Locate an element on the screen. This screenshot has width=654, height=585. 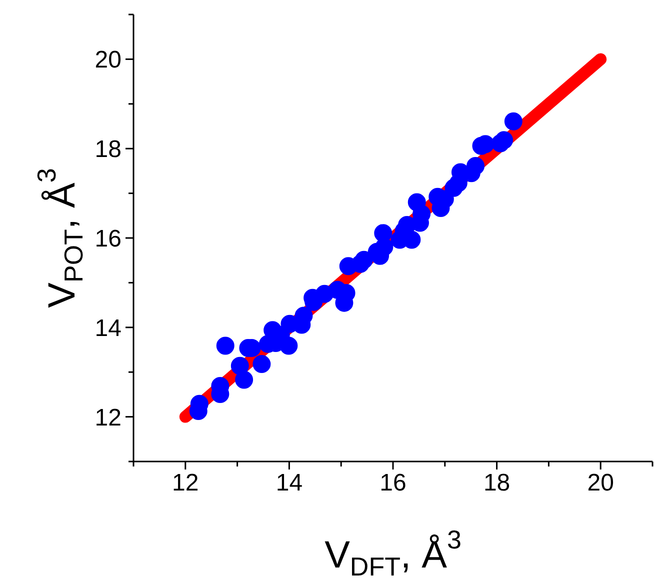
x-tick-label: 12 is located at coordinates (185, 483).